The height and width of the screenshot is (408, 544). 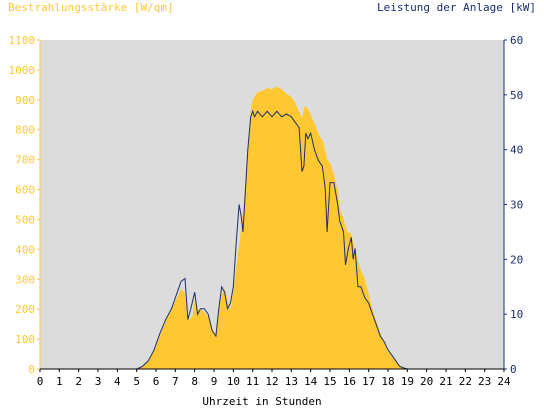 I want to click on x-tick-label: 17, so click(x=368, y=381).